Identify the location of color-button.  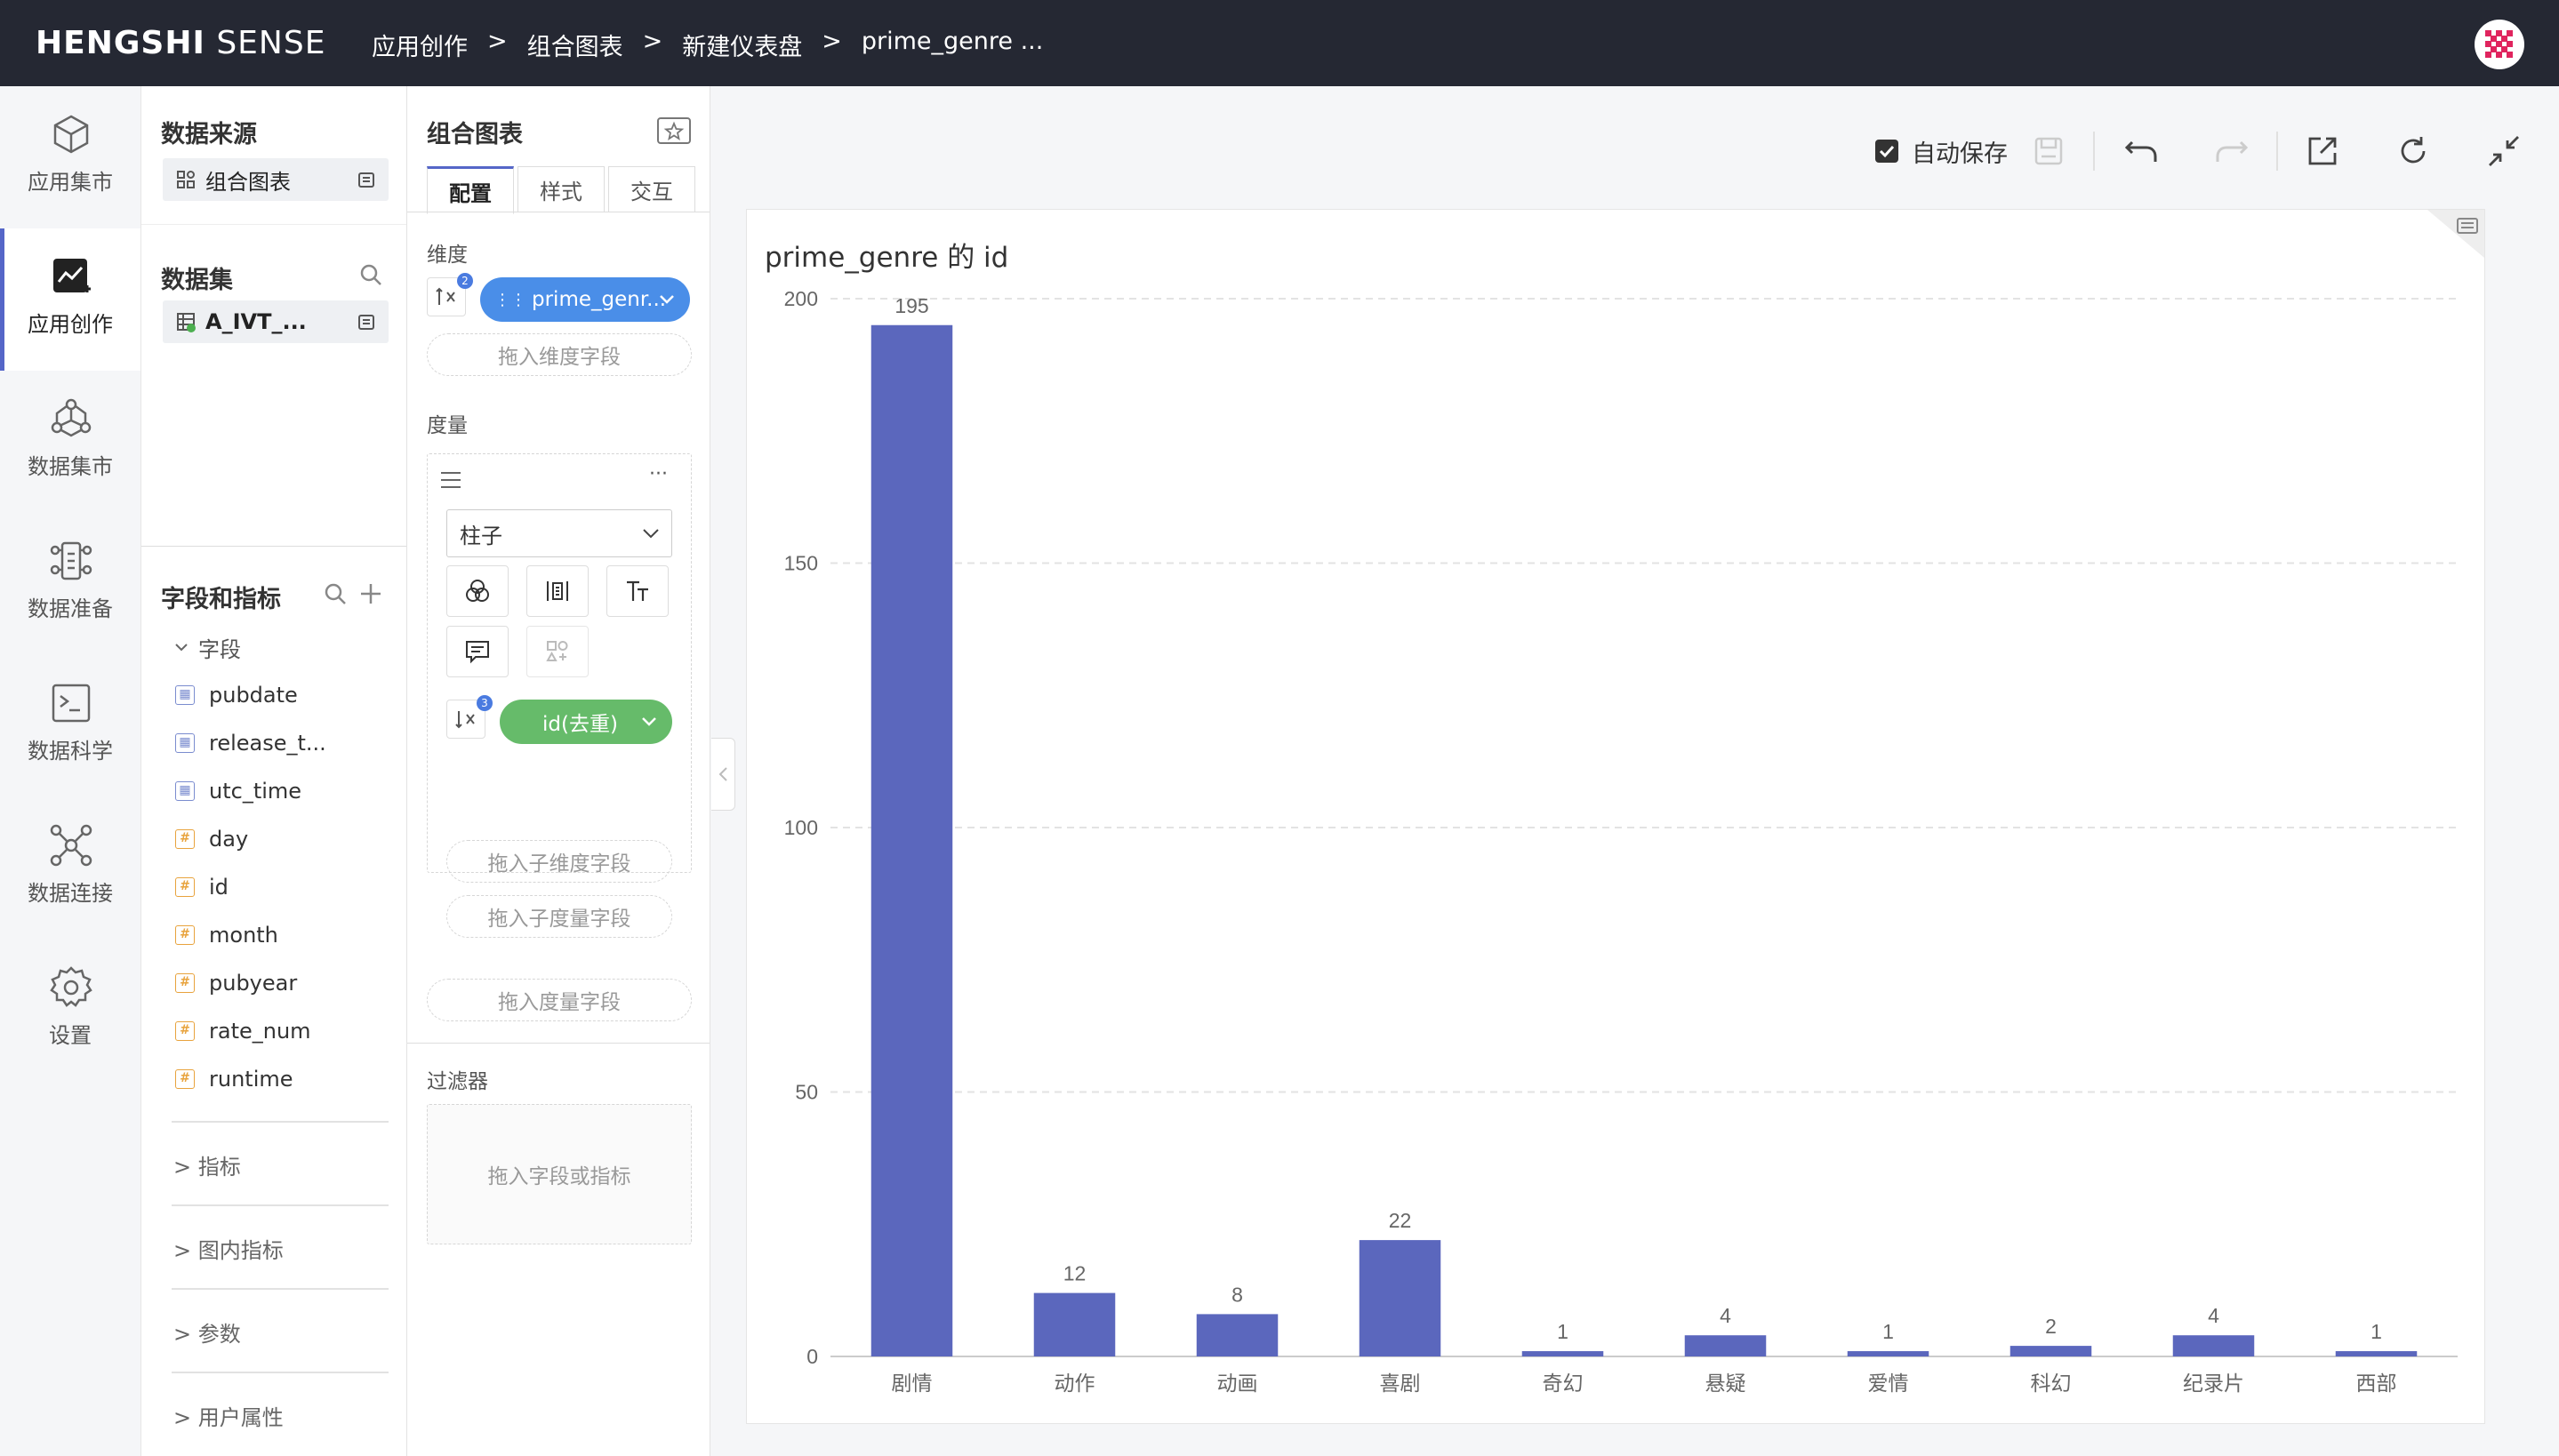
(477, 591).